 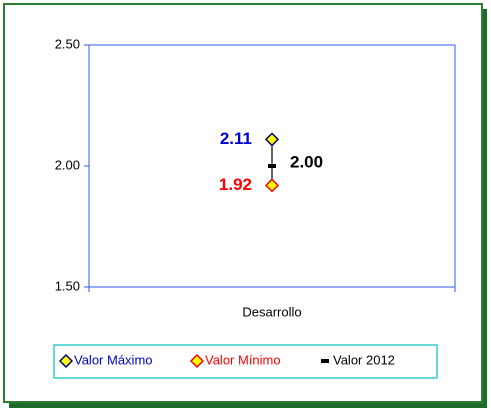 I want to click on data-label: 1.92, so click(x=235, y=184).